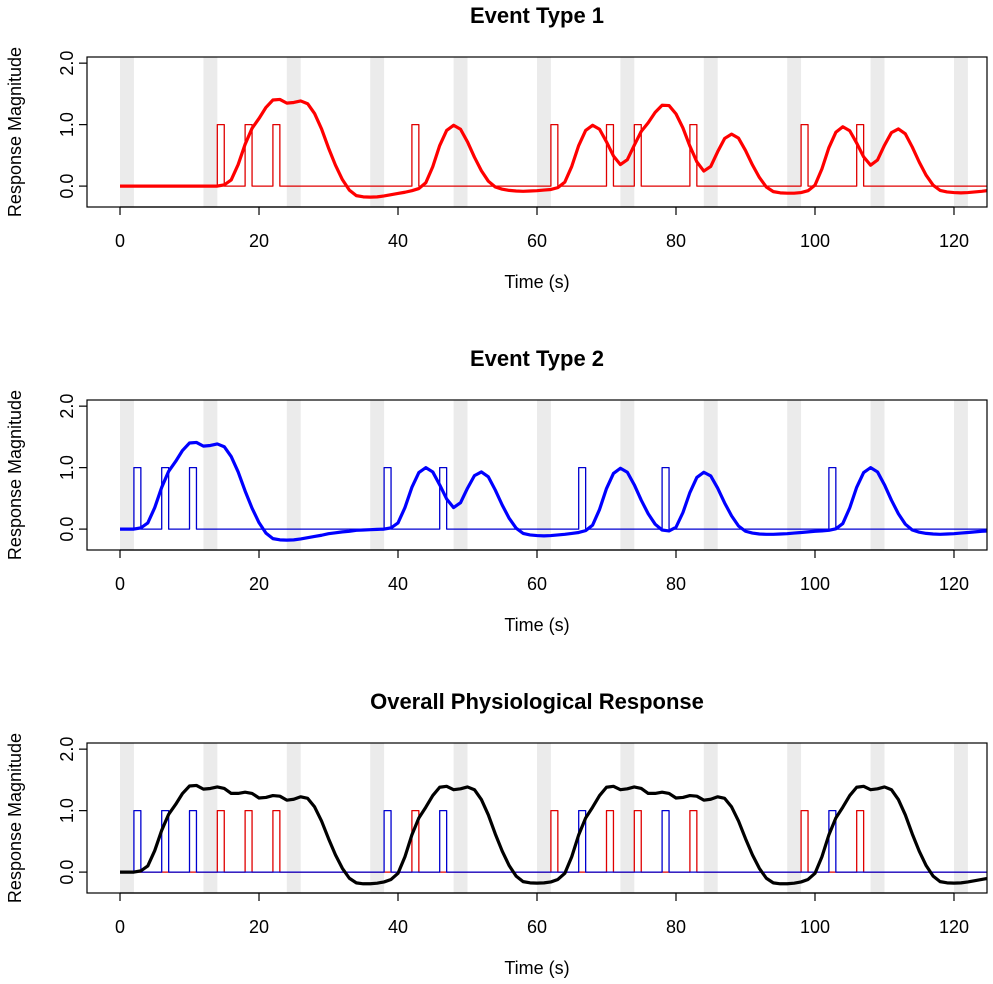 The image size is (993, 984). I want to click on chart-title: Overall Physiological Response, so click(537, 701).